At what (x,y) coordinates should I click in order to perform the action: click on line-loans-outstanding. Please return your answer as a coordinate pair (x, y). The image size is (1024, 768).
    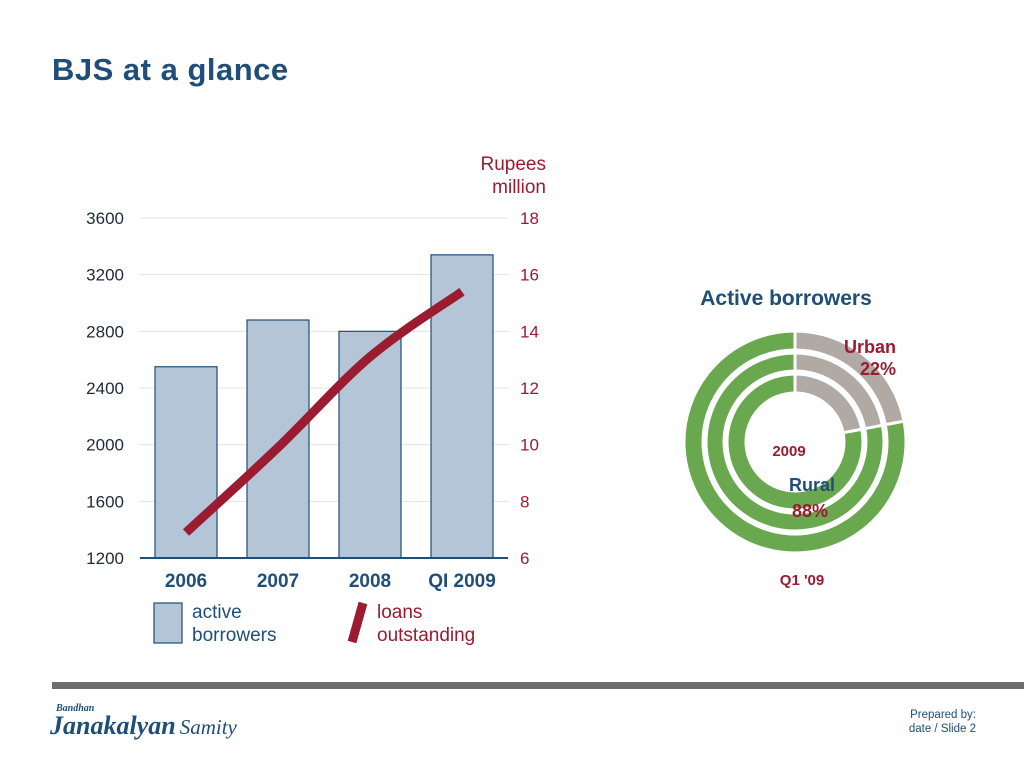
    Looking at the image, I should click on (323, 411).